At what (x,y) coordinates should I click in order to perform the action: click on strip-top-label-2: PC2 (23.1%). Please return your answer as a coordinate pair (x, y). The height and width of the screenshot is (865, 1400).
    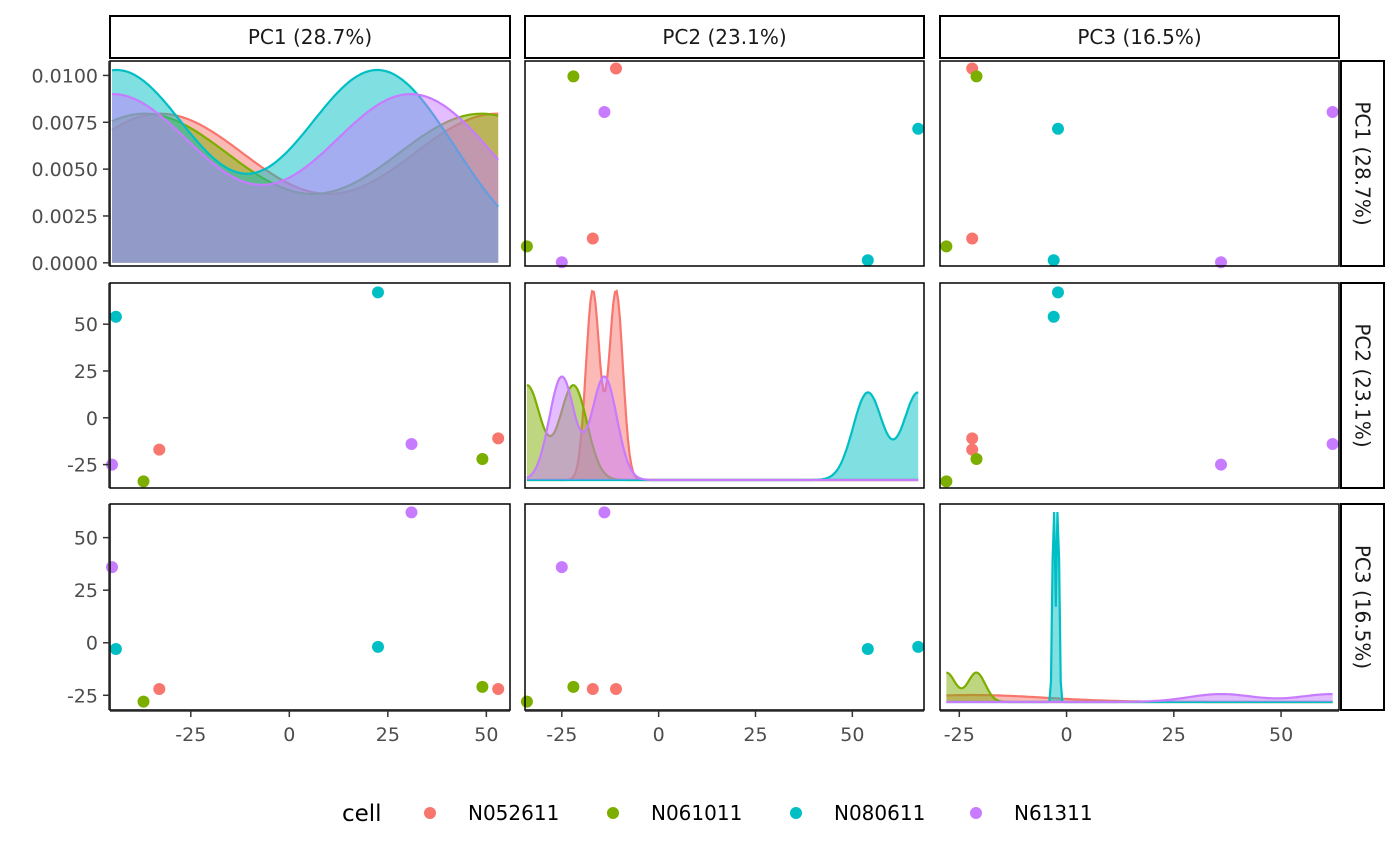
    Looking at the image, I should click on (724, 37).